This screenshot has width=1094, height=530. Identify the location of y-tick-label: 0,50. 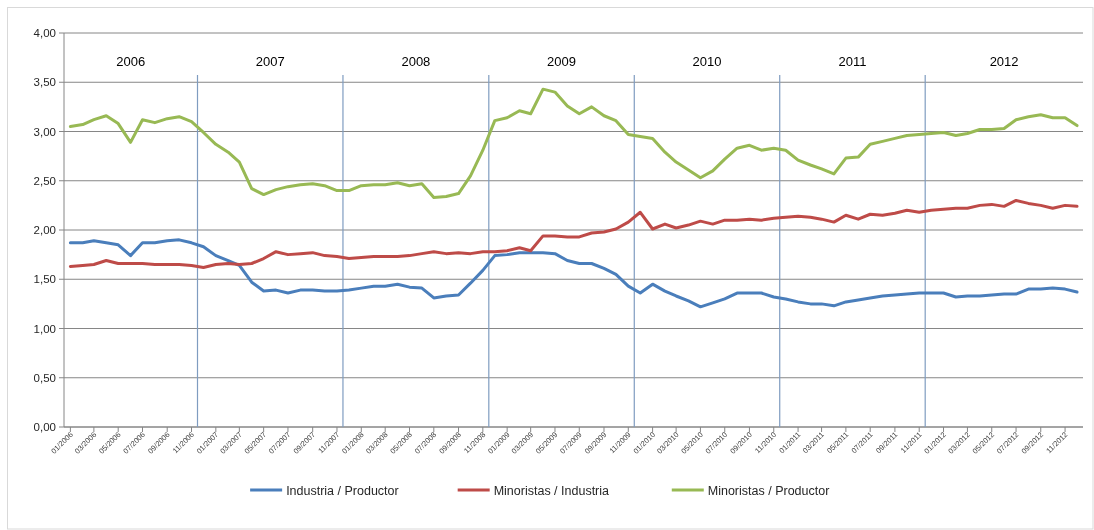
(44, 377).